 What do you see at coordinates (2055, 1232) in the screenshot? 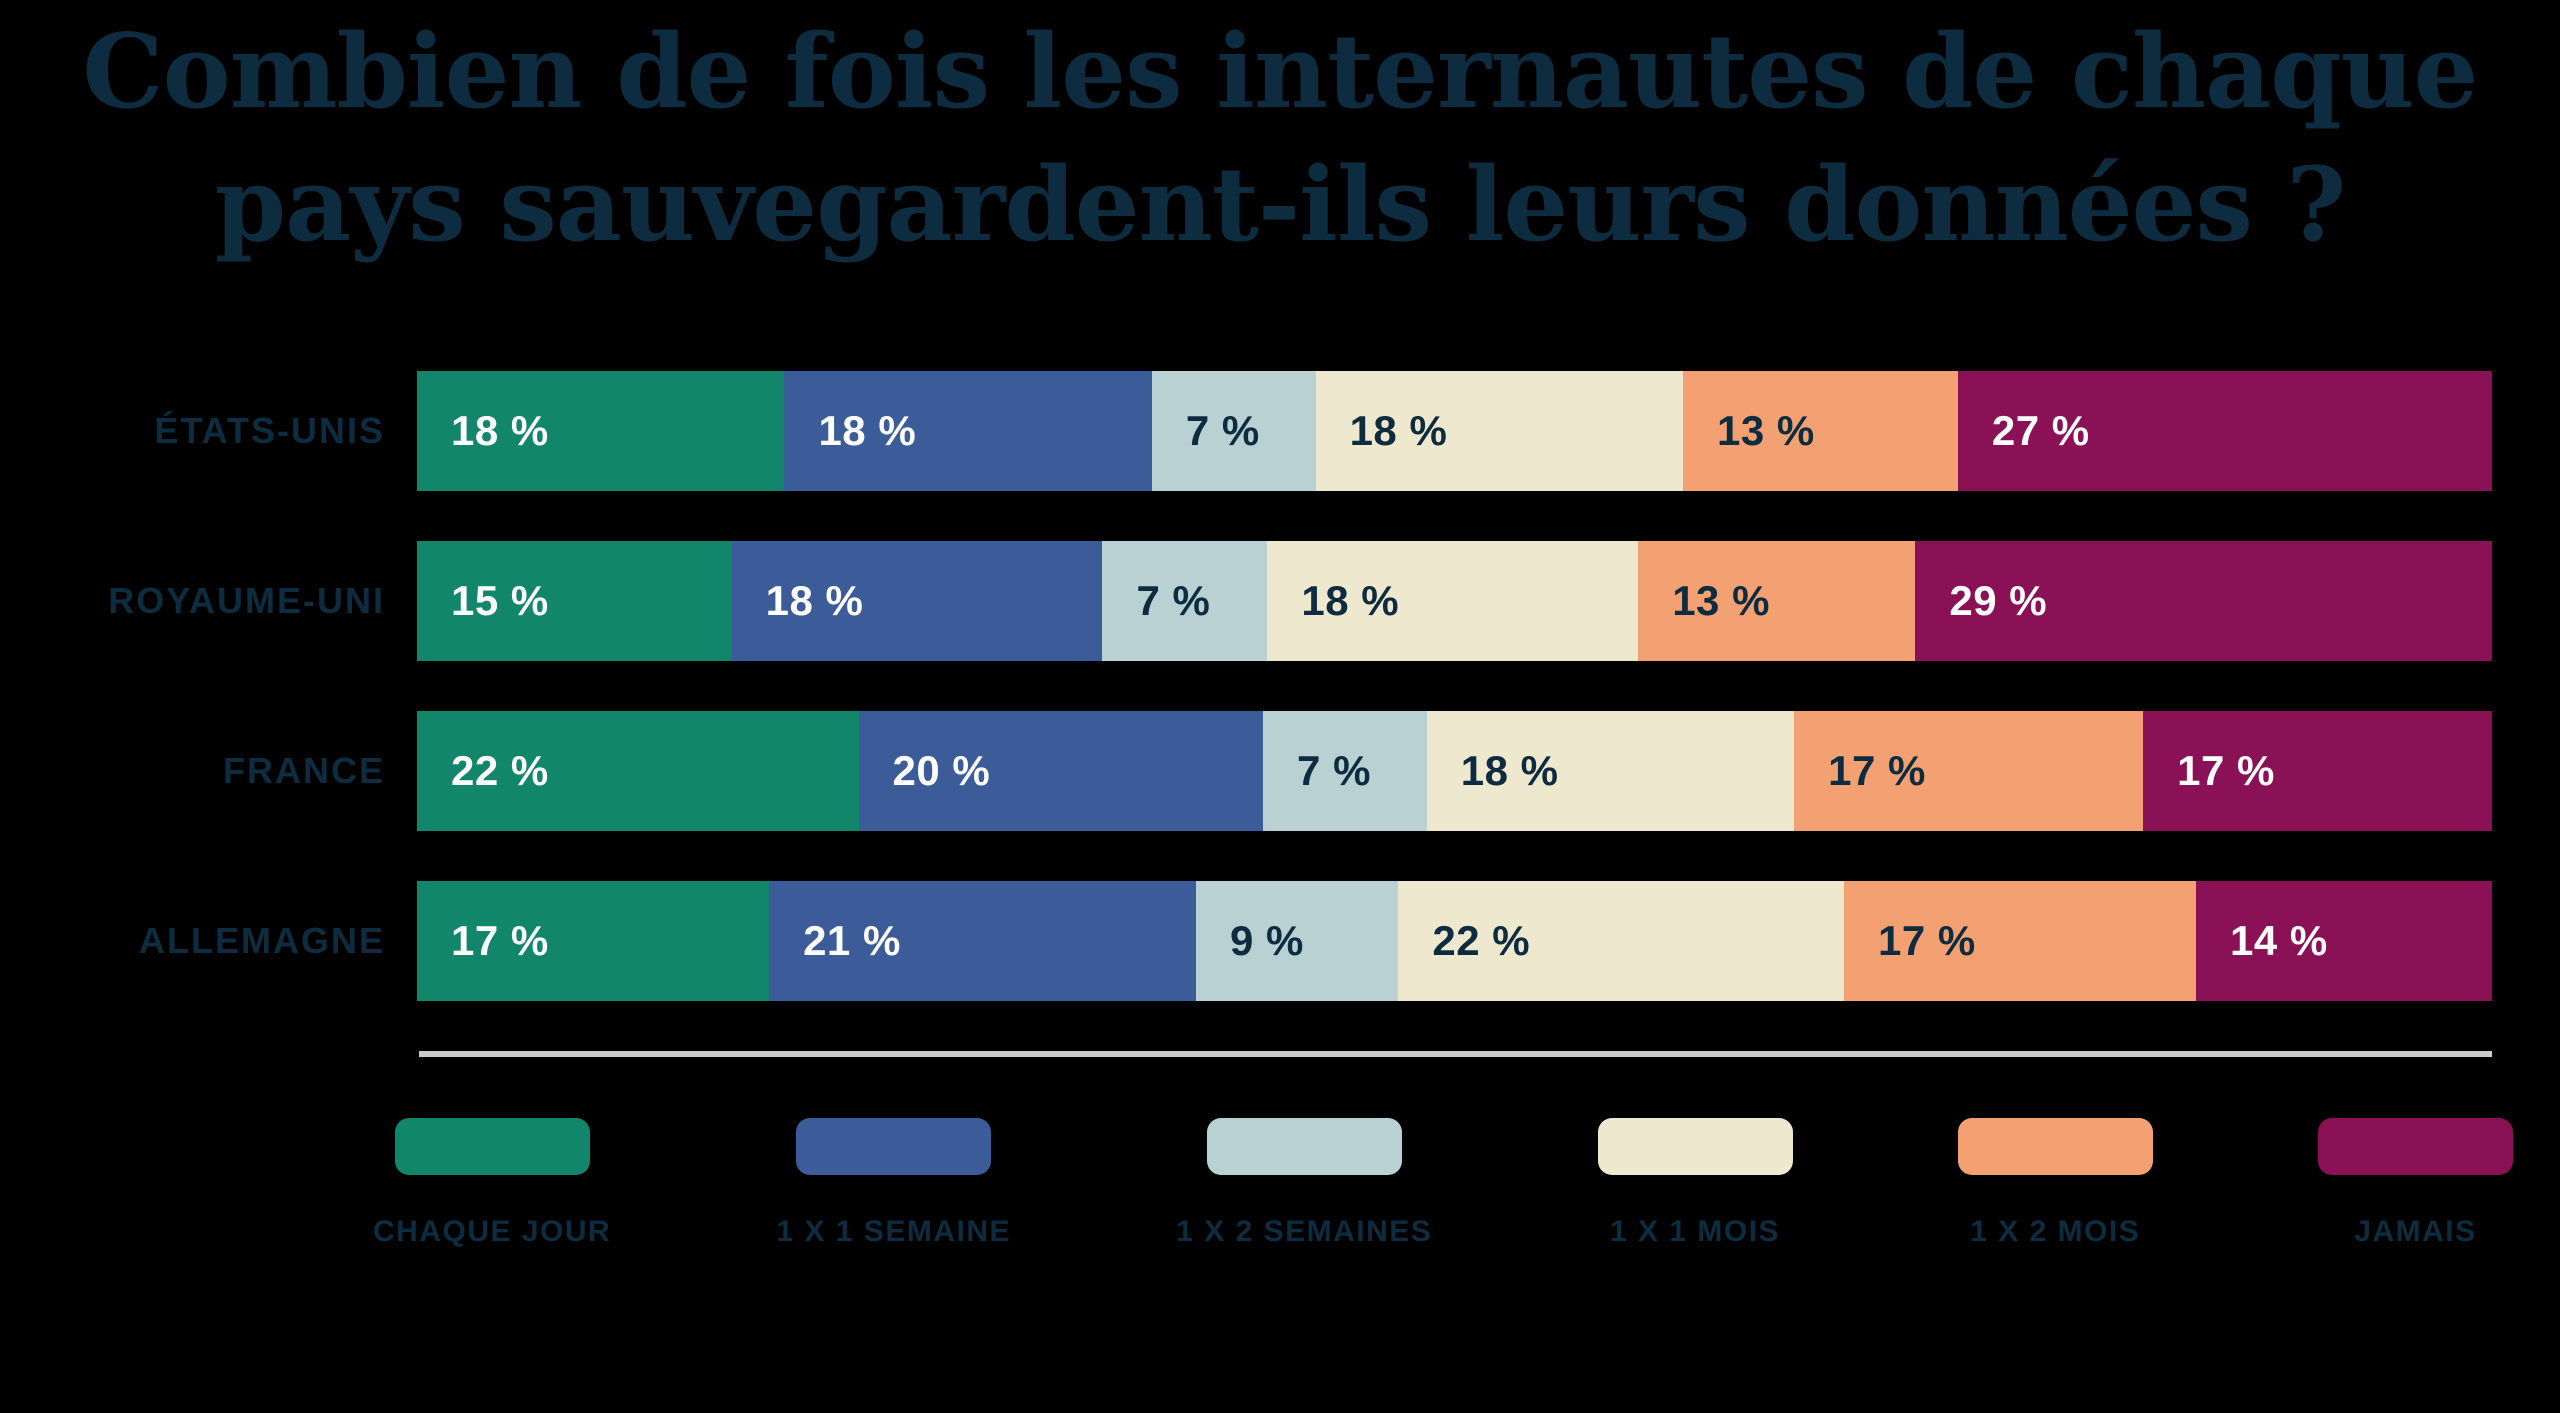
I see `legend-label: 1 X 2 MOIS` at bounding box center [2055, 1232].